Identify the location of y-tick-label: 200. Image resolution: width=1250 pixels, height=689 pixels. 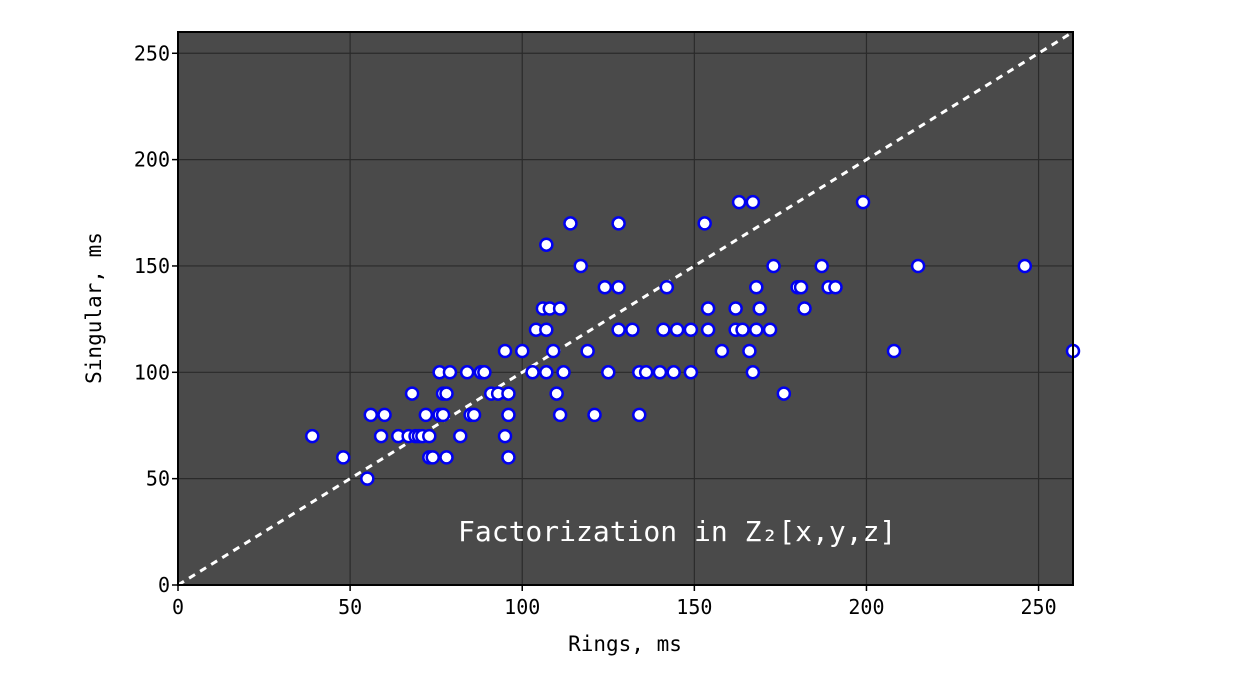
(152, 160).